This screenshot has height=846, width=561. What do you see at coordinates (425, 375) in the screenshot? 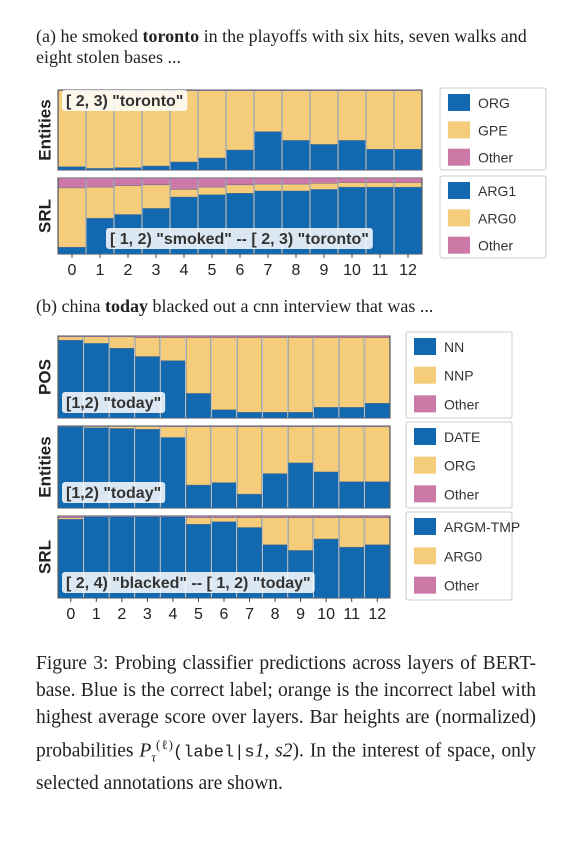
I see `legend-swatch-nnp` at bounding box center [425, 375].